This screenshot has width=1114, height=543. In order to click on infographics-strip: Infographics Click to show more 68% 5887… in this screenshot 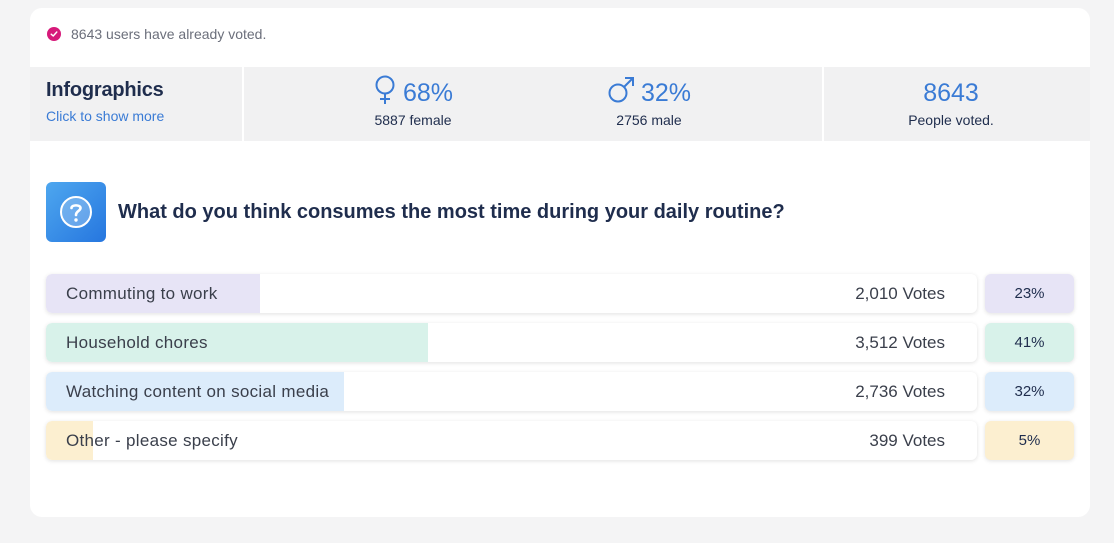, I will do `click(560, 104)`.